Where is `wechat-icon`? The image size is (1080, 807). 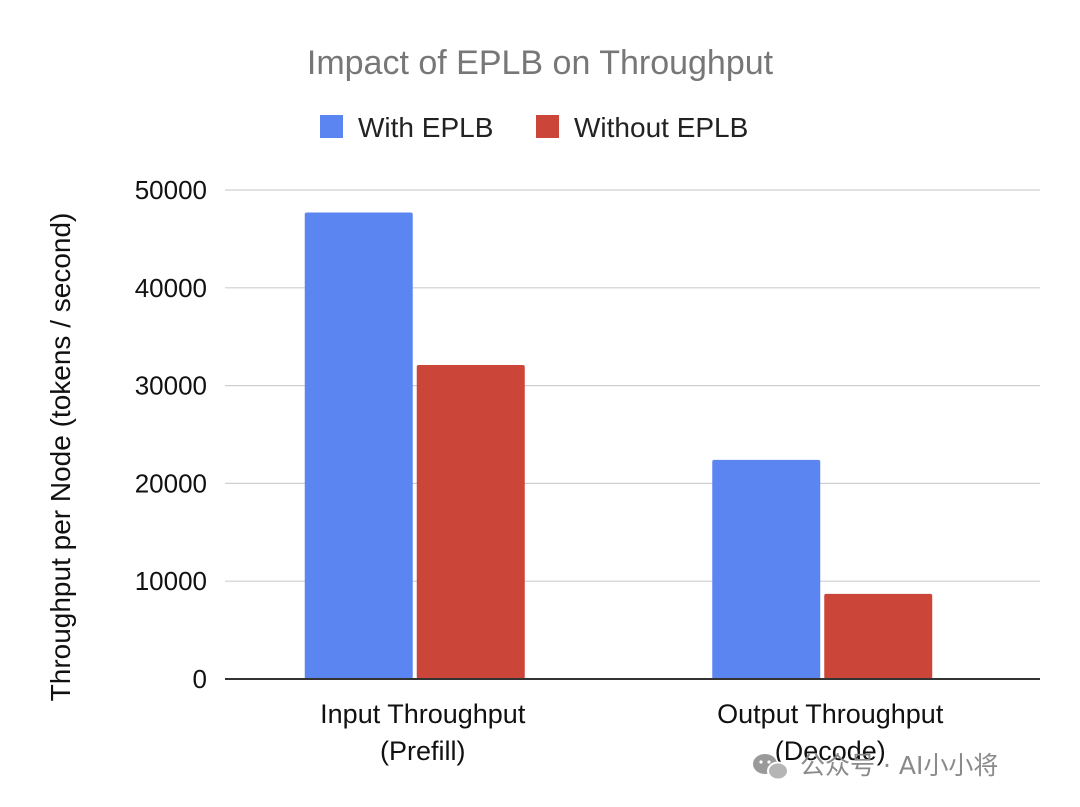 wechat-icon is located at coordinates (771, 767).